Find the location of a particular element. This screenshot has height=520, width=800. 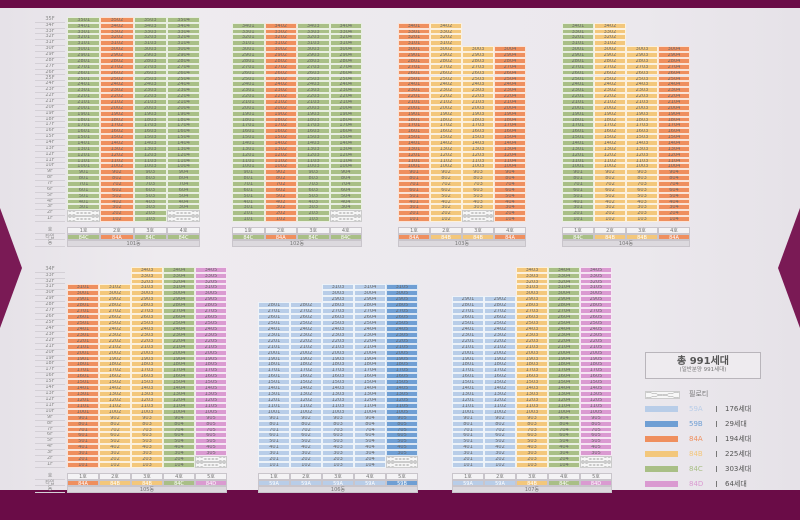

unit-cell: 2805 is located at coordinates (596, 305).